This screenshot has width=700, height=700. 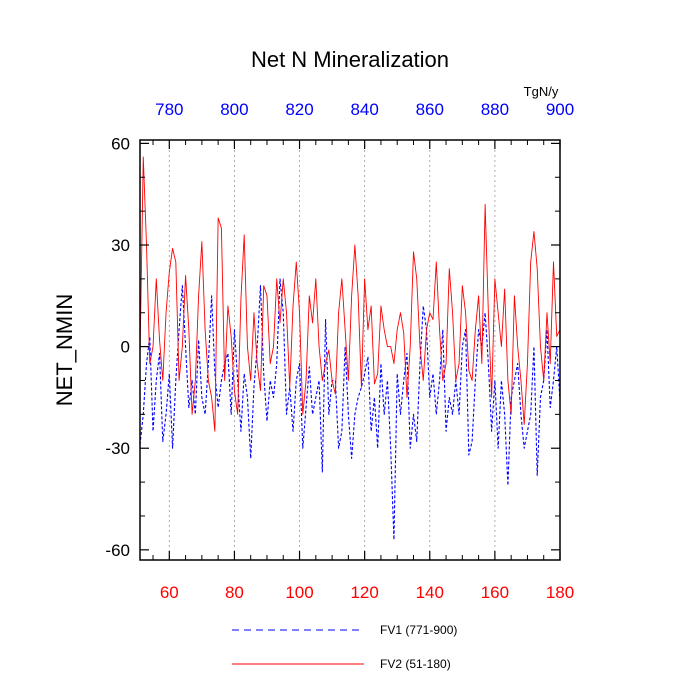 What do you see at coordinates (344, 647) in the screenshot?
I see `legend: FV1 (771-900) FV2 (51-180)` at bounding box center [344, 647].